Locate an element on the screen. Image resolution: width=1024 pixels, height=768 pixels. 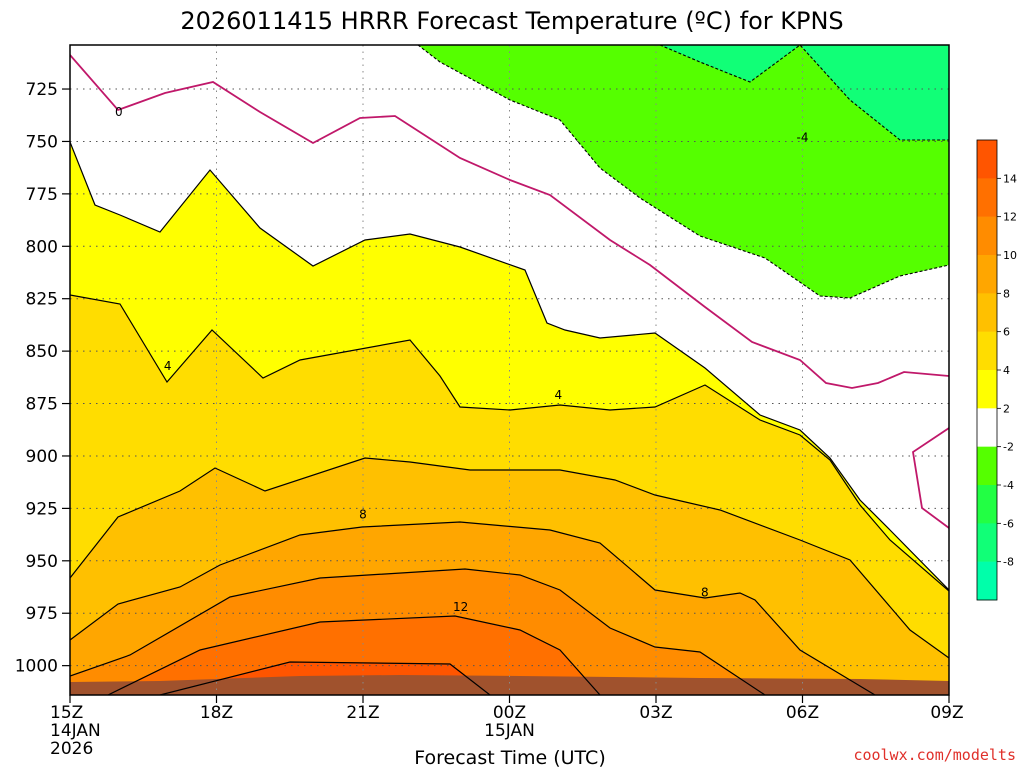
colorbar-tick-label: 10 is located at coordinates (1010, 255).